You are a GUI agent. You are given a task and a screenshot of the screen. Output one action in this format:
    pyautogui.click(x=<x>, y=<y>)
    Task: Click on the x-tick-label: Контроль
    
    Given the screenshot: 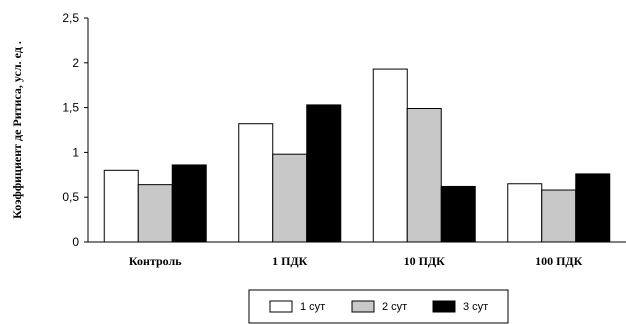 What is the action you would take?
    pyautogui.click(x=155, y=261)
    